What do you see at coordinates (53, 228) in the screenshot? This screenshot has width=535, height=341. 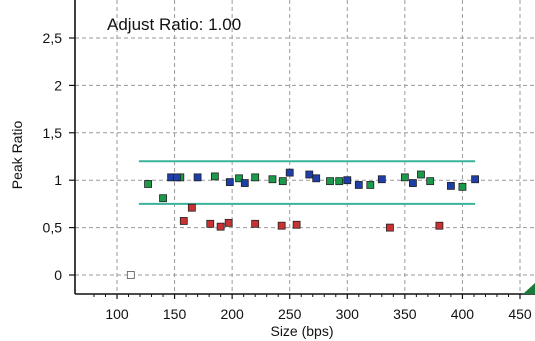 I see `y-tick-label: 0,5` at bounding box center [53, 228].